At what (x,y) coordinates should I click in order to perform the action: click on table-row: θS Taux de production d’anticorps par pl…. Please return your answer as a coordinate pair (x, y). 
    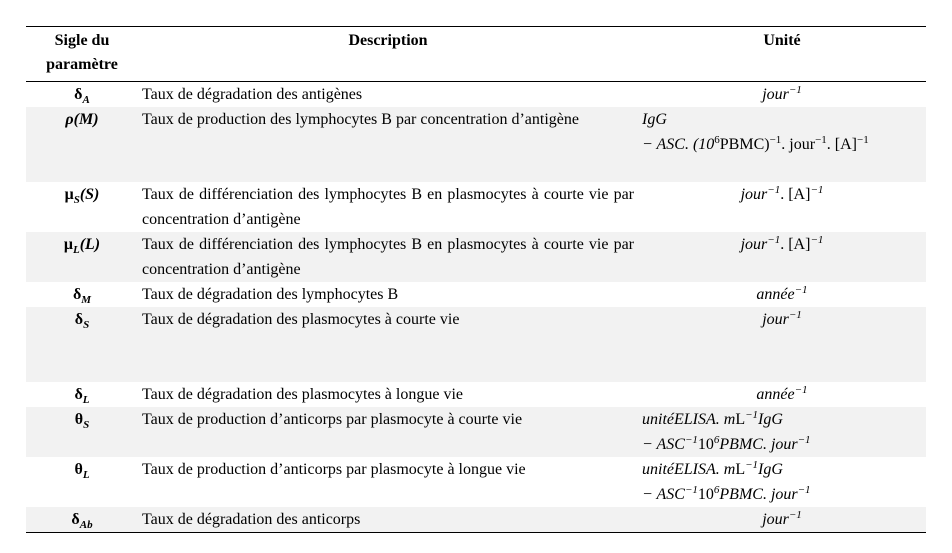
    Looking at the image, I should click on (476, 432).